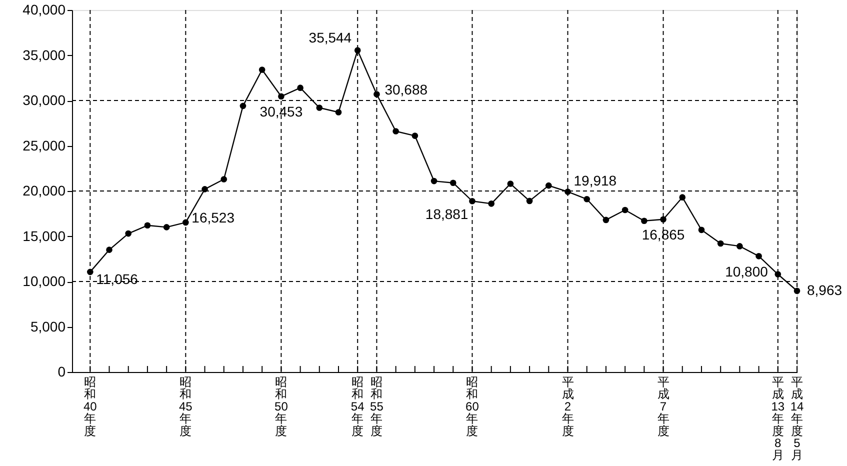 This screenshot has width=847, height=466. I want to click on x-tick-label: 平成7年度, so click(663, 406).